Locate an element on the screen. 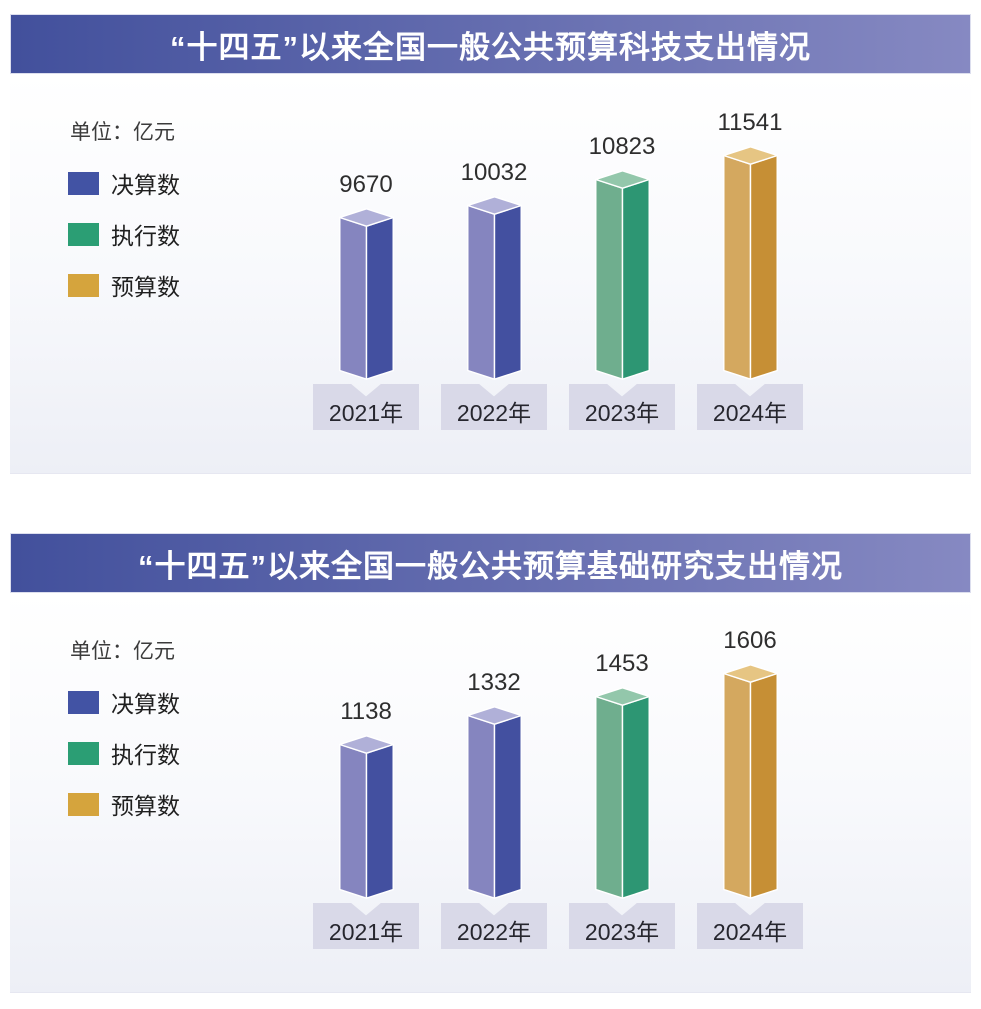 The image size is (981, 1009). bar-group-0: 9670 2021年 is located at coordinates (366, 300).